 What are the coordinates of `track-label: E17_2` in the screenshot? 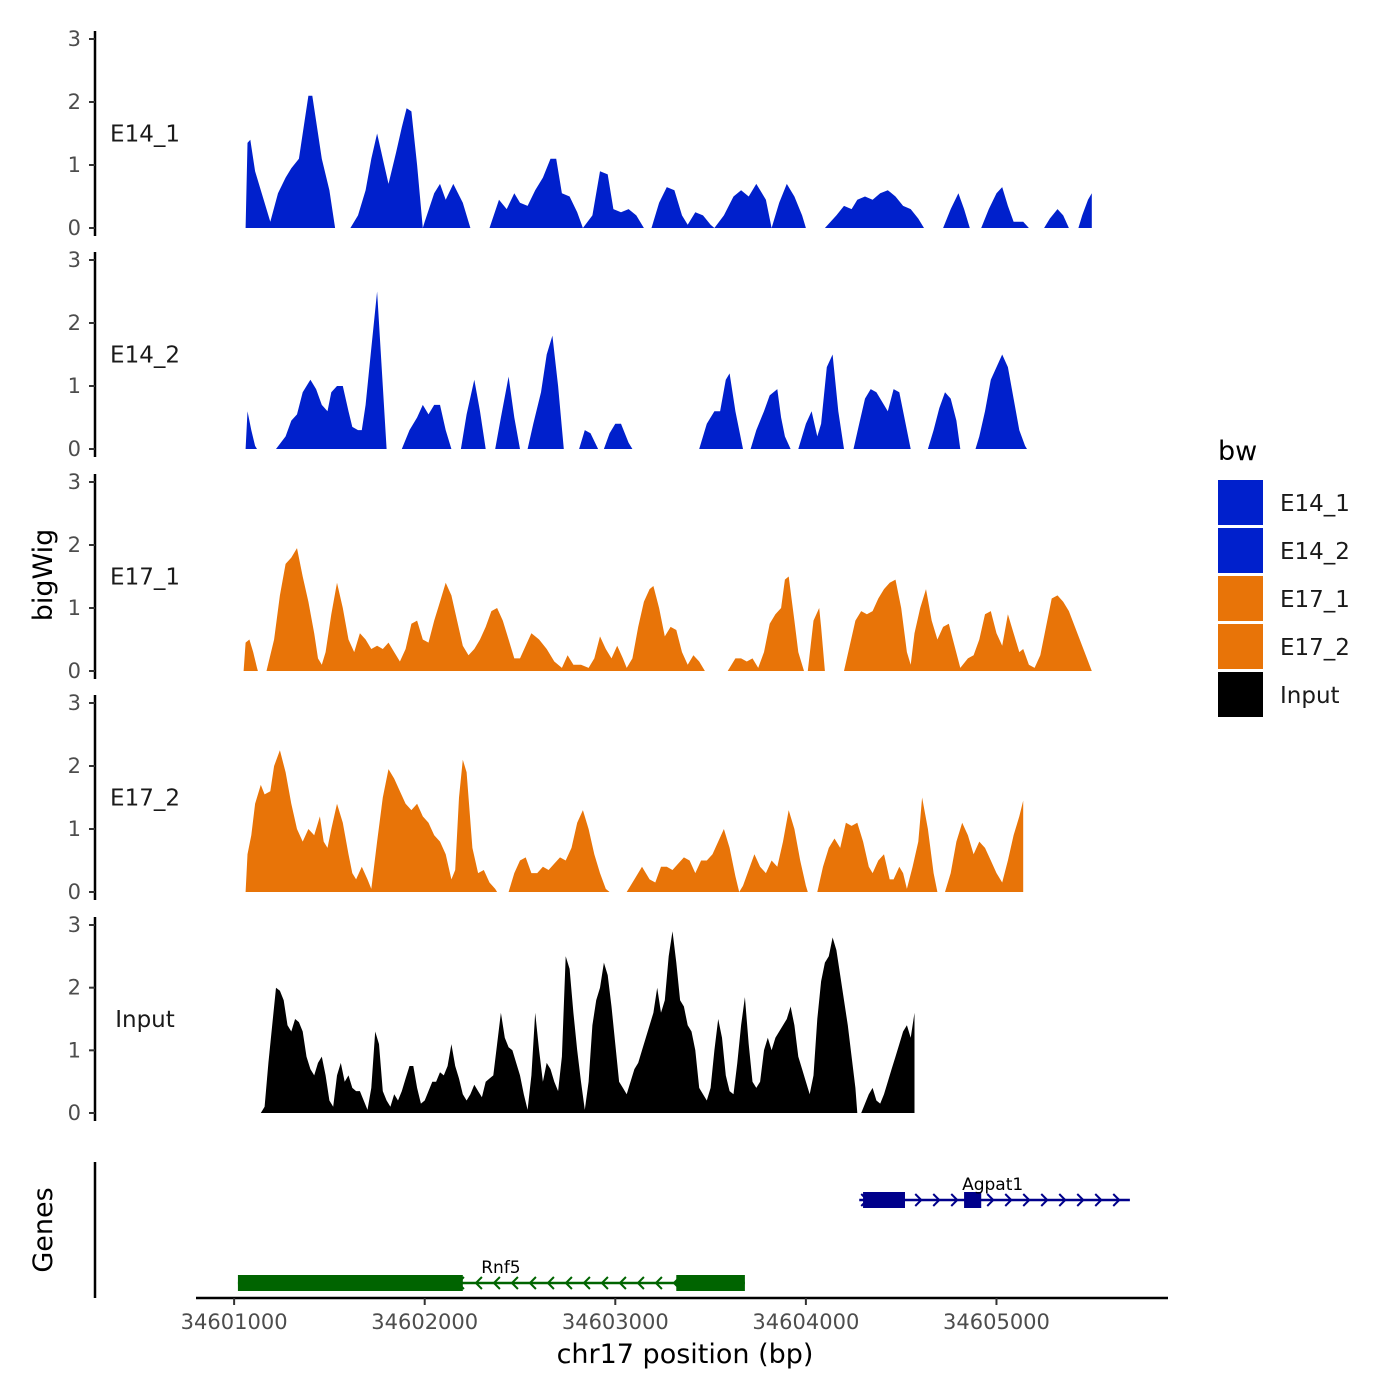 It's located at (145, 799).